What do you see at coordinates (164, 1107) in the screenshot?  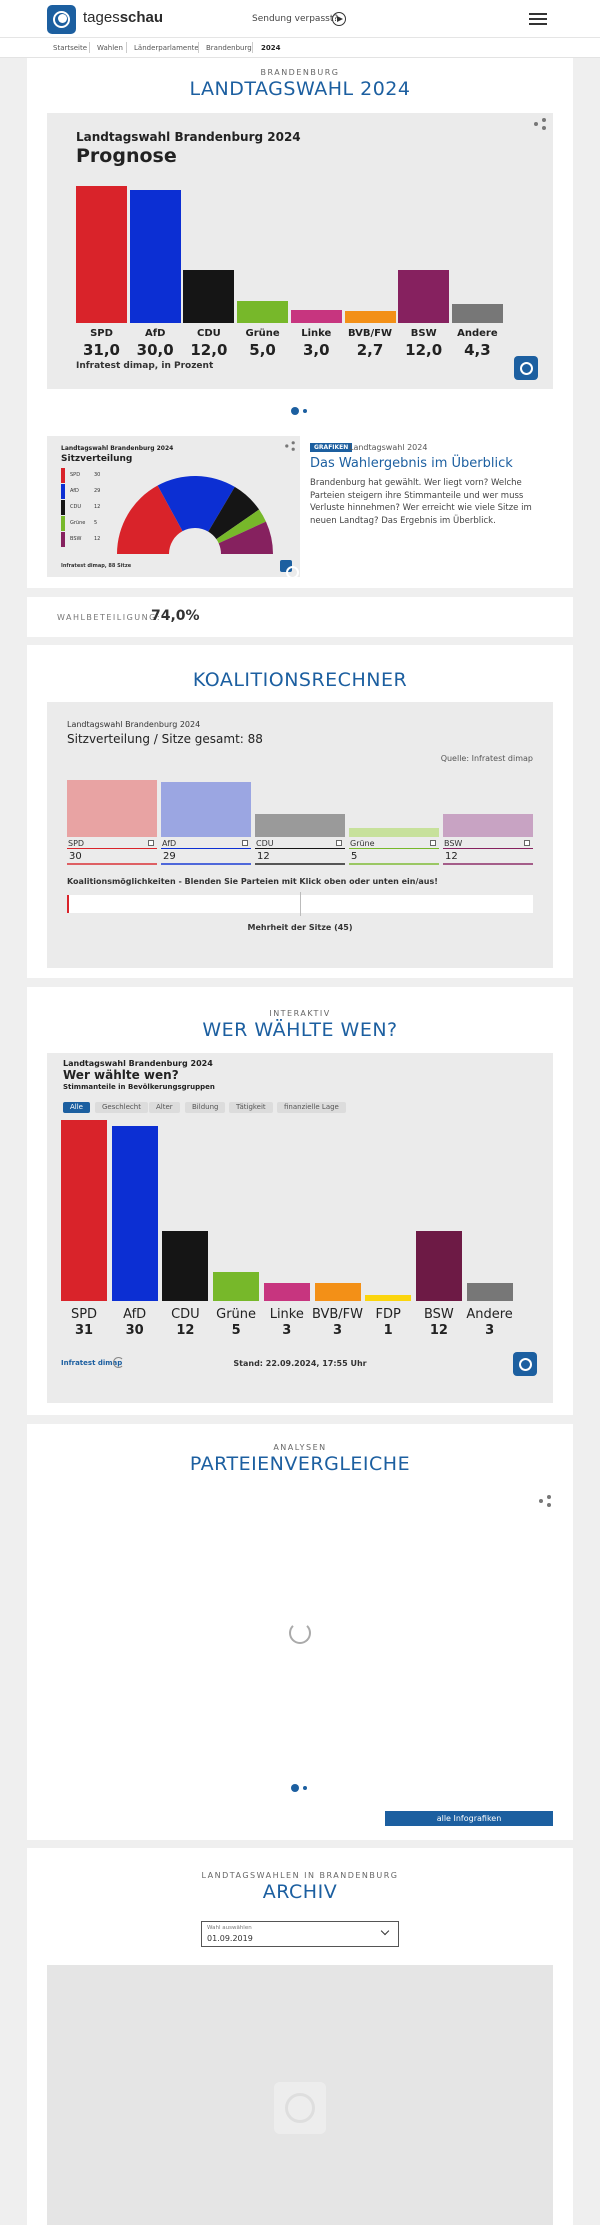 I see `filter-alter: Alter` at bounding box center [164, 1107].